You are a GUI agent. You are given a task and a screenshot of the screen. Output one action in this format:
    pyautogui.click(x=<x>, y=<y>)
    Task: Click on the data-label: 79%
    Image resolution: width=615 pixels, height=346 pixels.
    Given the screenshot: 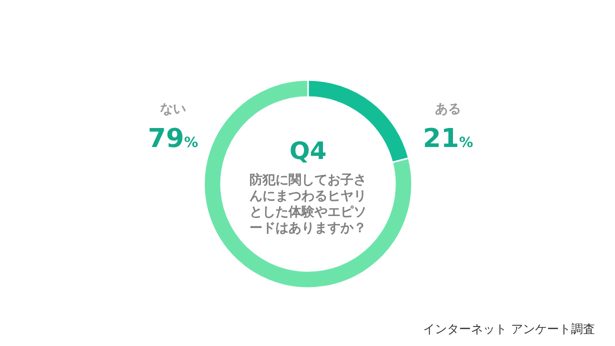 What is the action you would take?
    pyautogui.click(x=173, y=139)
    